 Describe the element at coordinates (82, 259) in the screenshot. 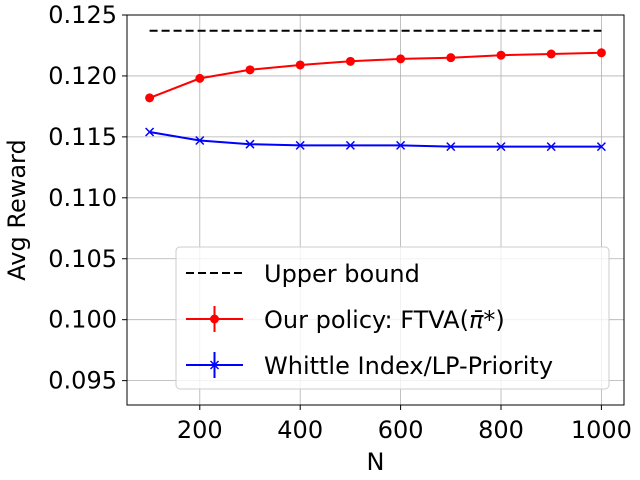

I see `y-tick-label: 0.105` at that location.